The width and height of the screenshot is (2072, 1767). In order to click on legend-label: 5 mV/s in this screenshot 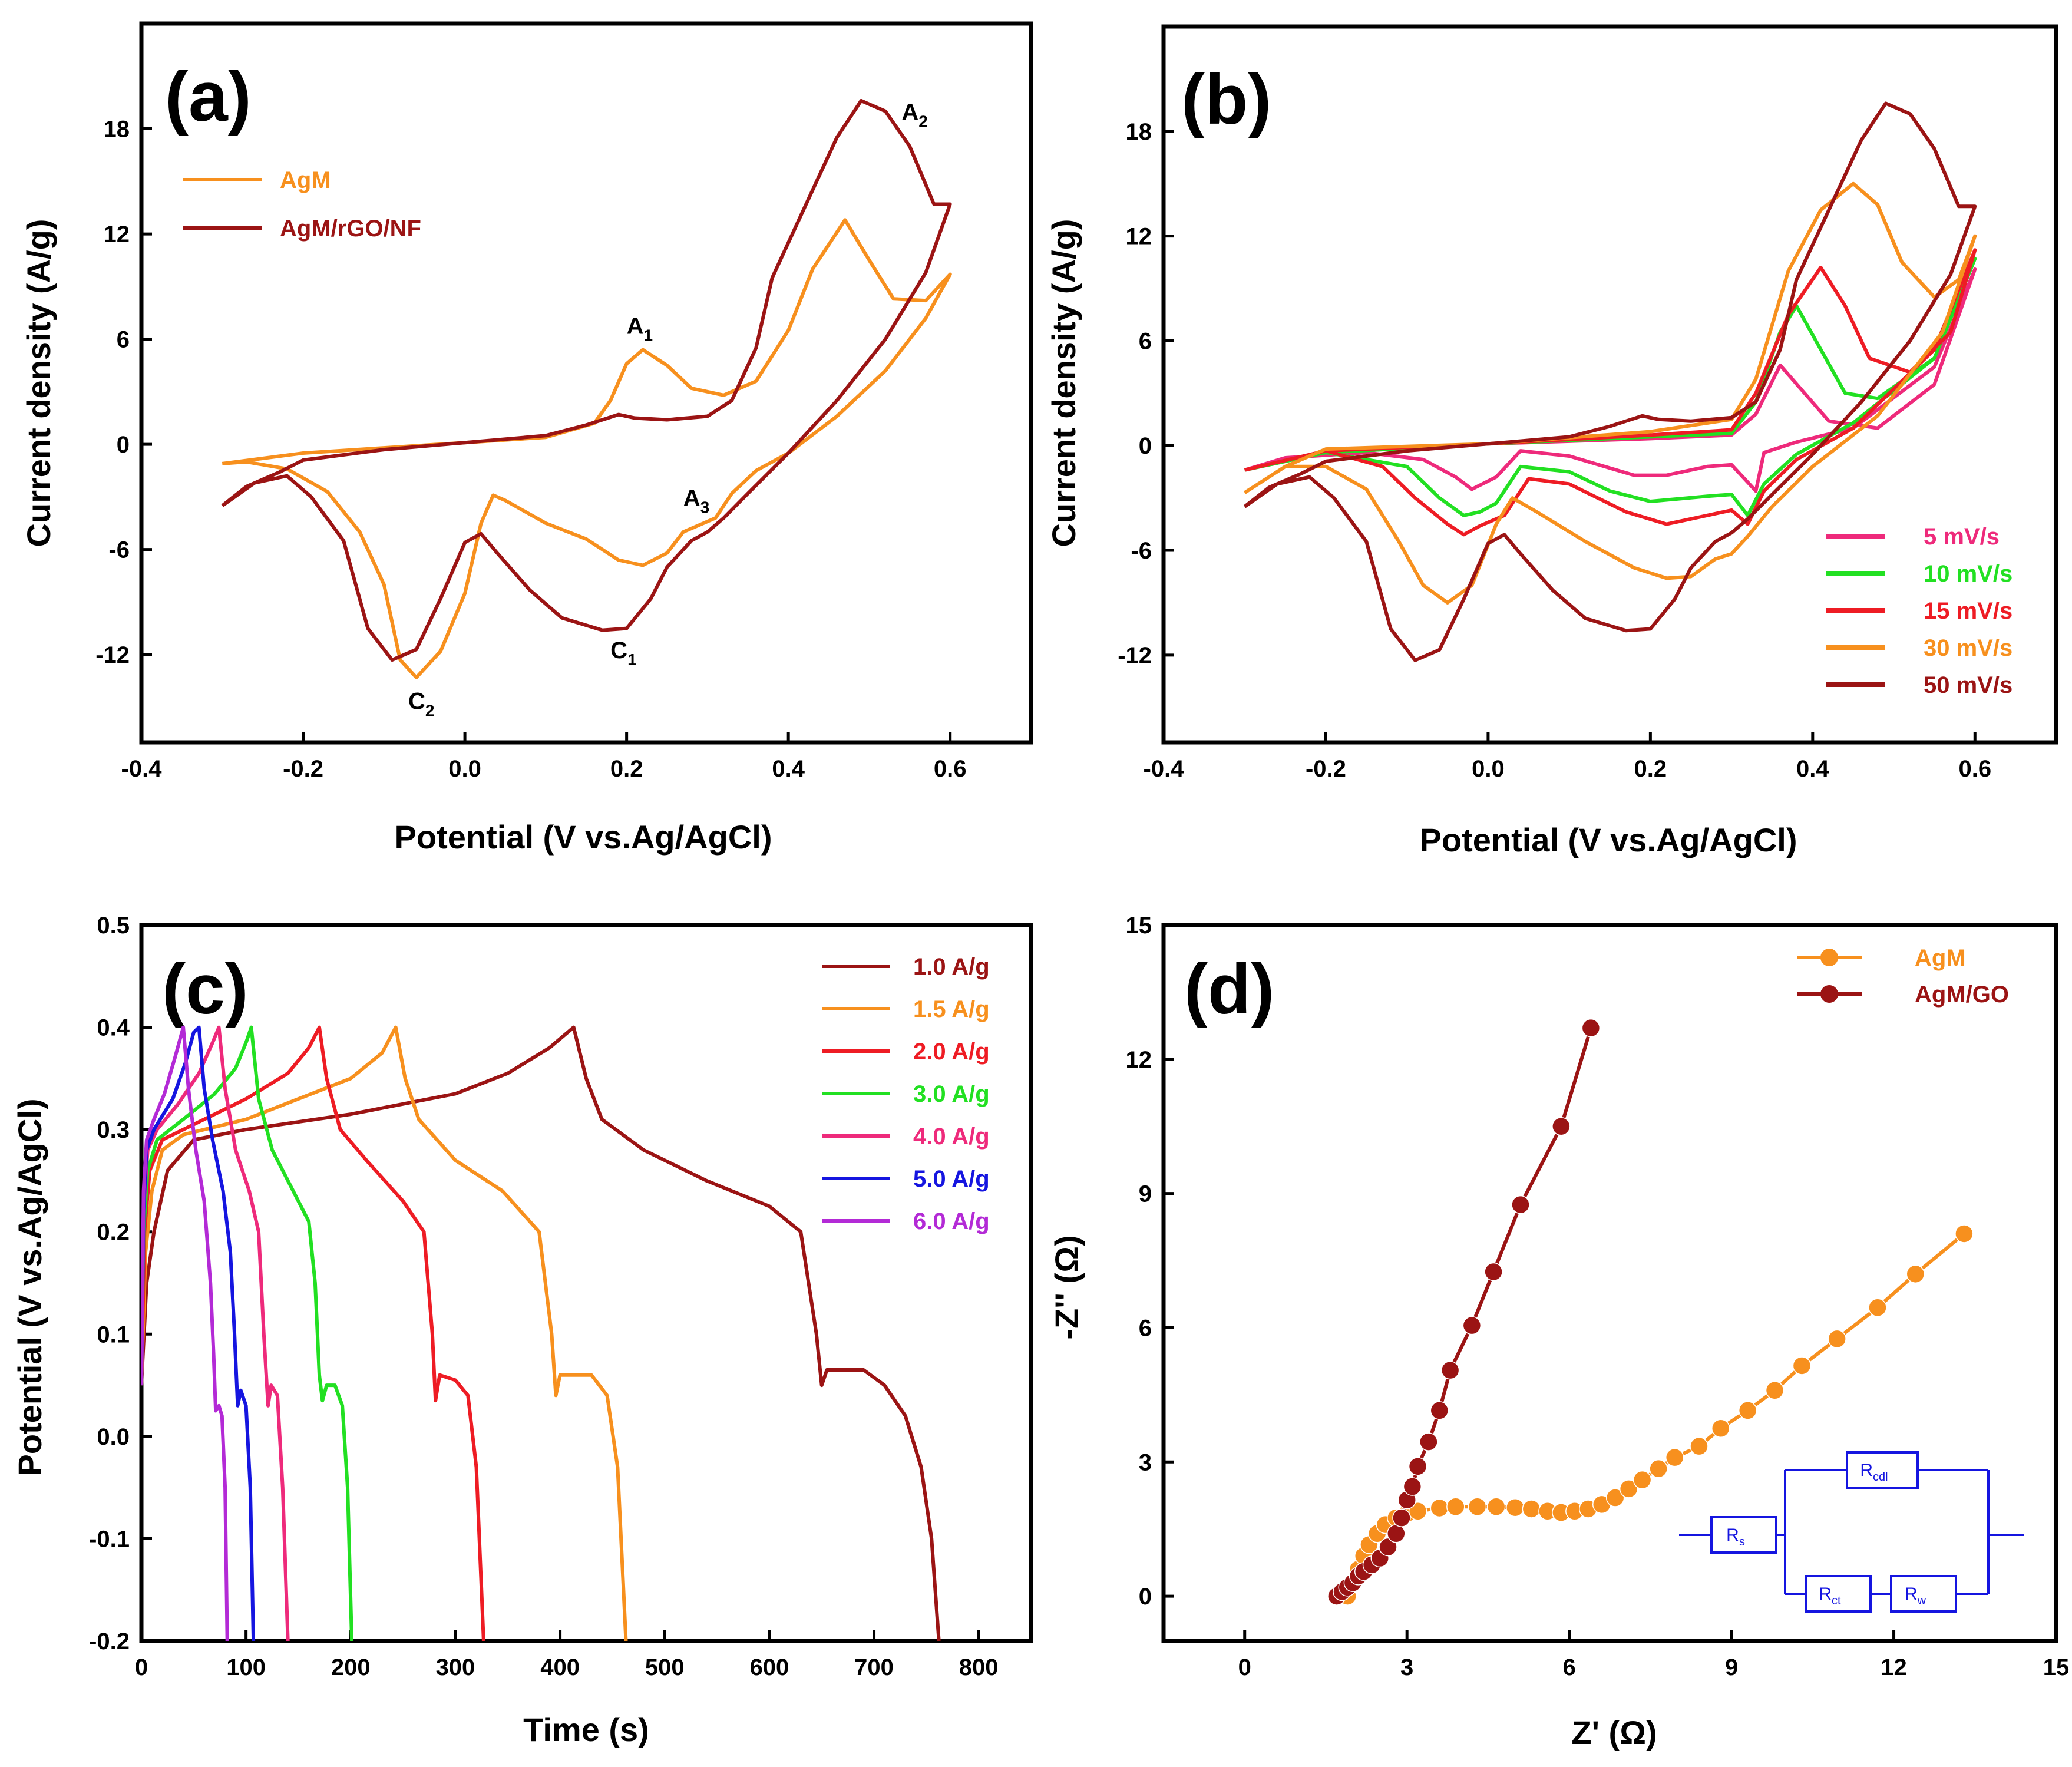, I will do `click(1962, 537)`.